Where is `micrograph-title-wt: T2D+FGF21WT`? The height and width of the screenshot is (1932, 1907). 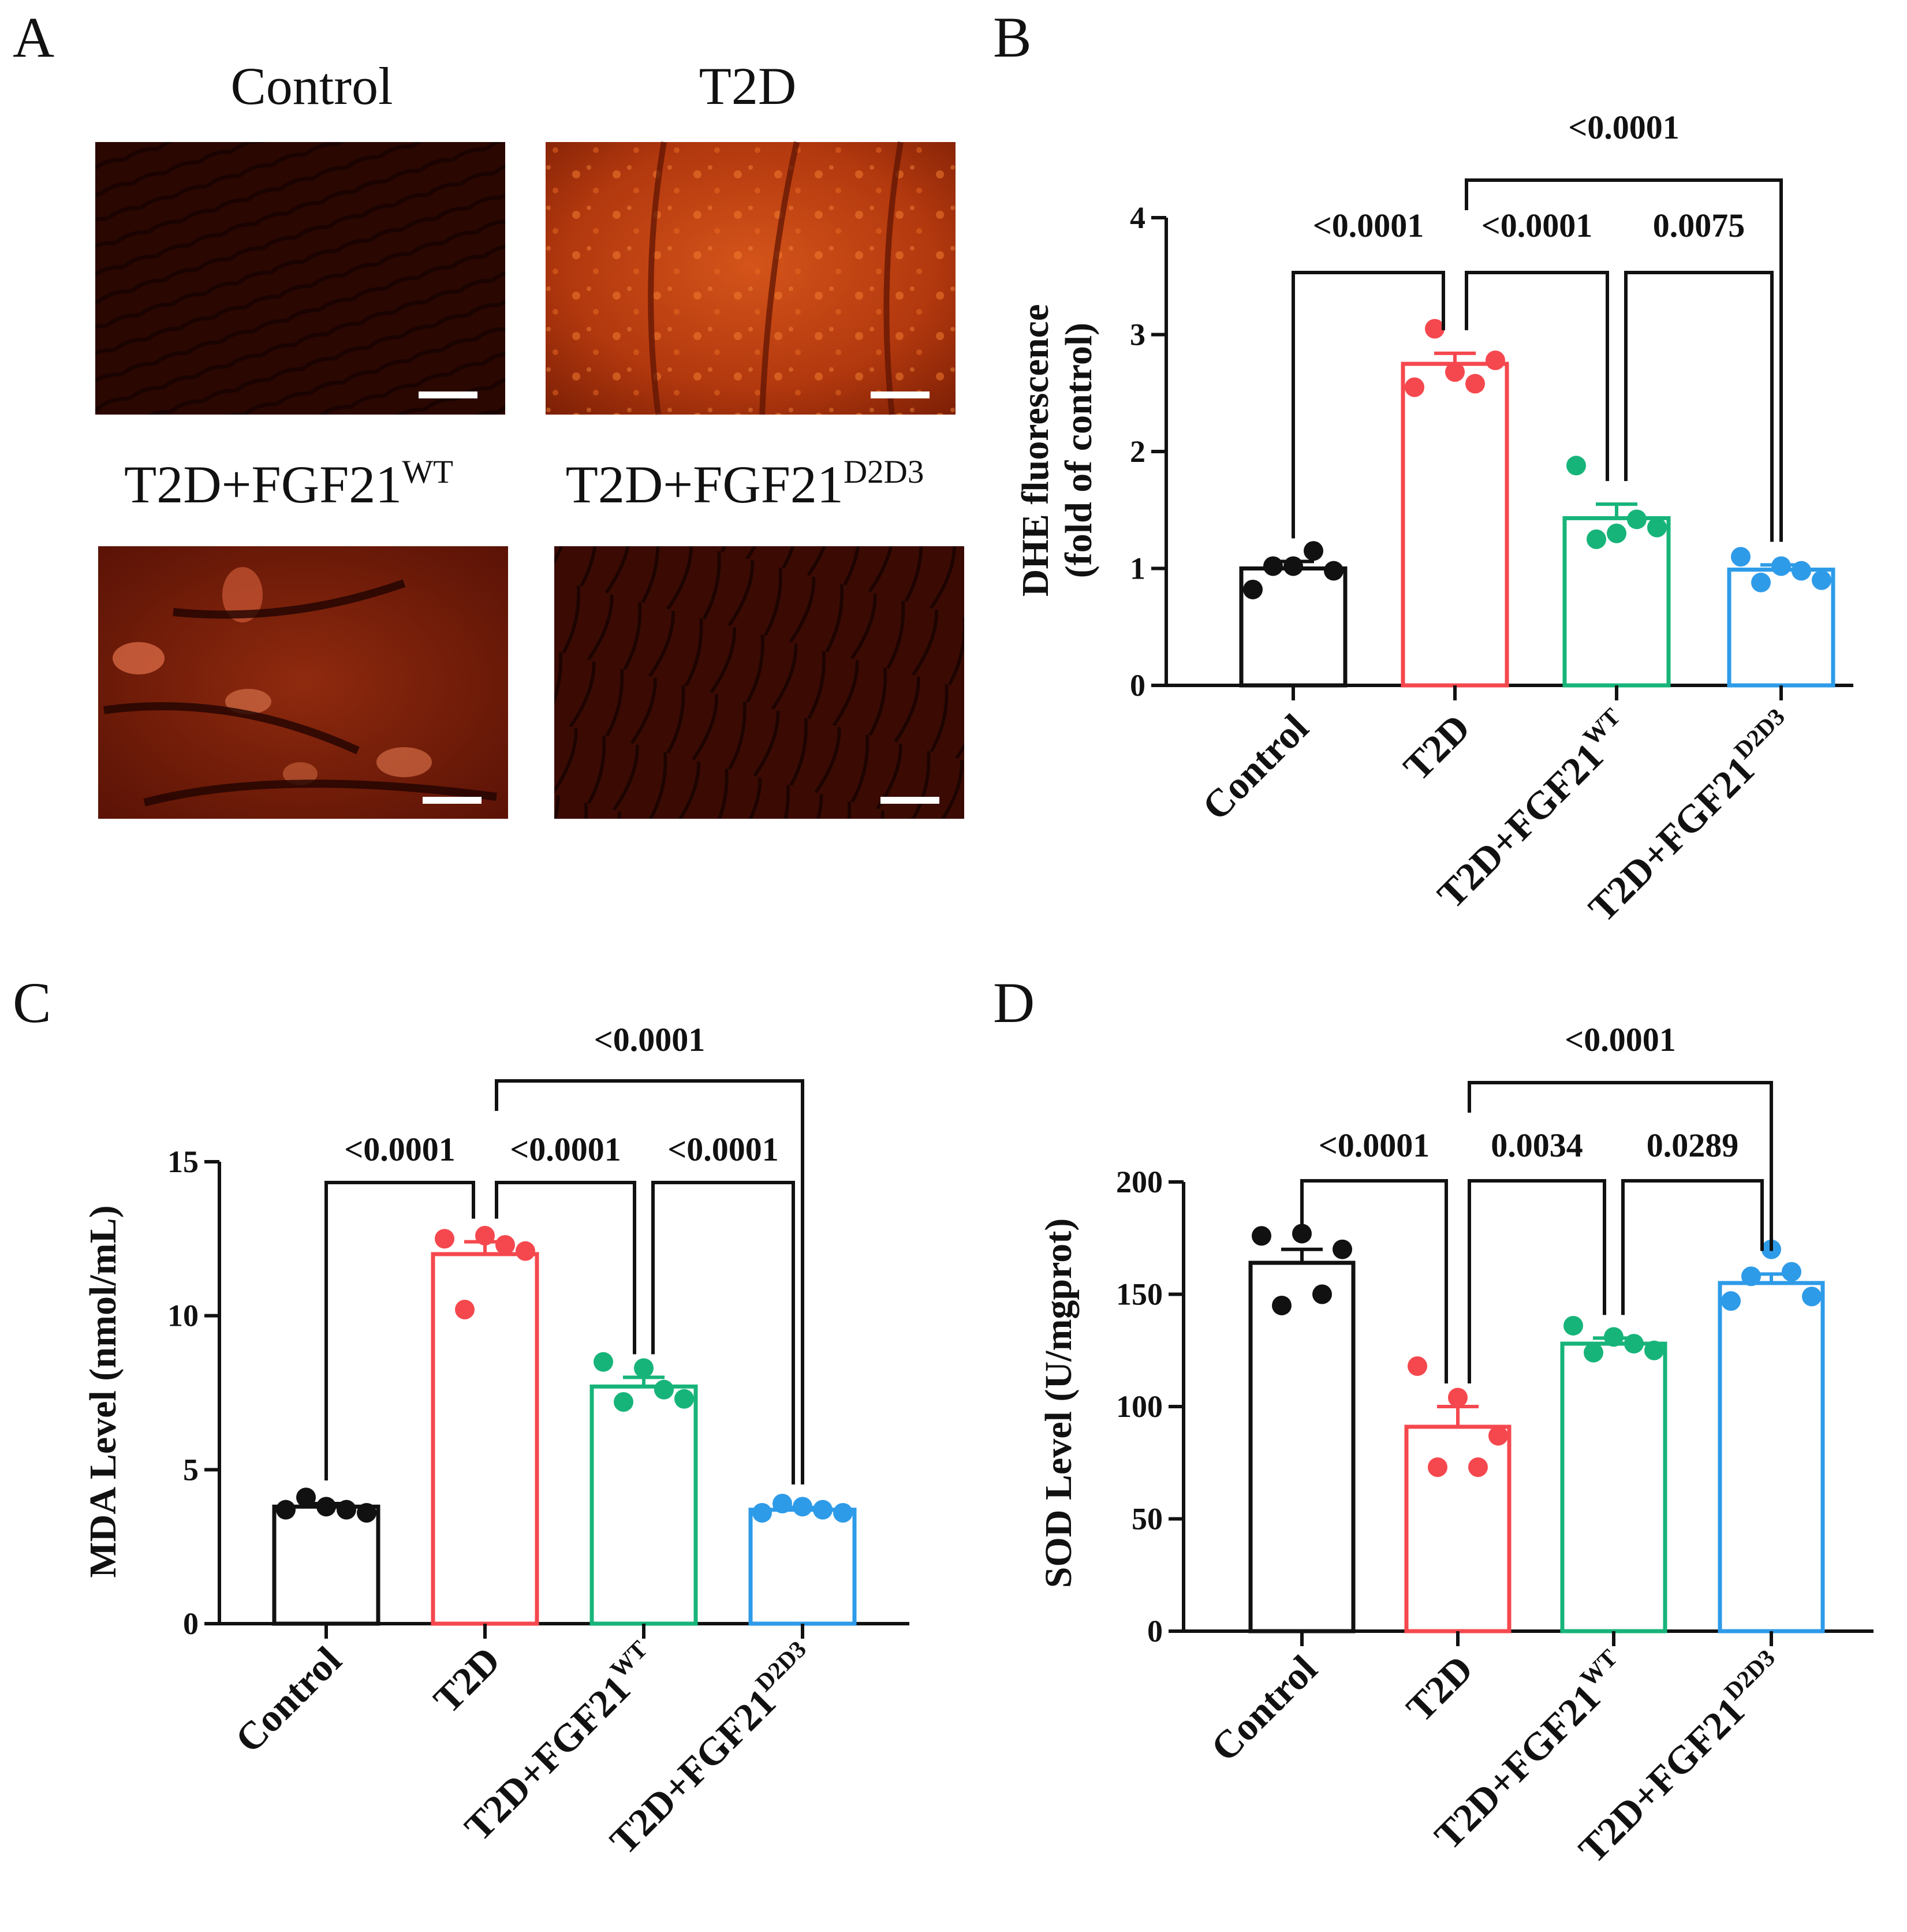 micrograph-title-wt: T2D+FGF21WT is located at coordinates (288, 484).